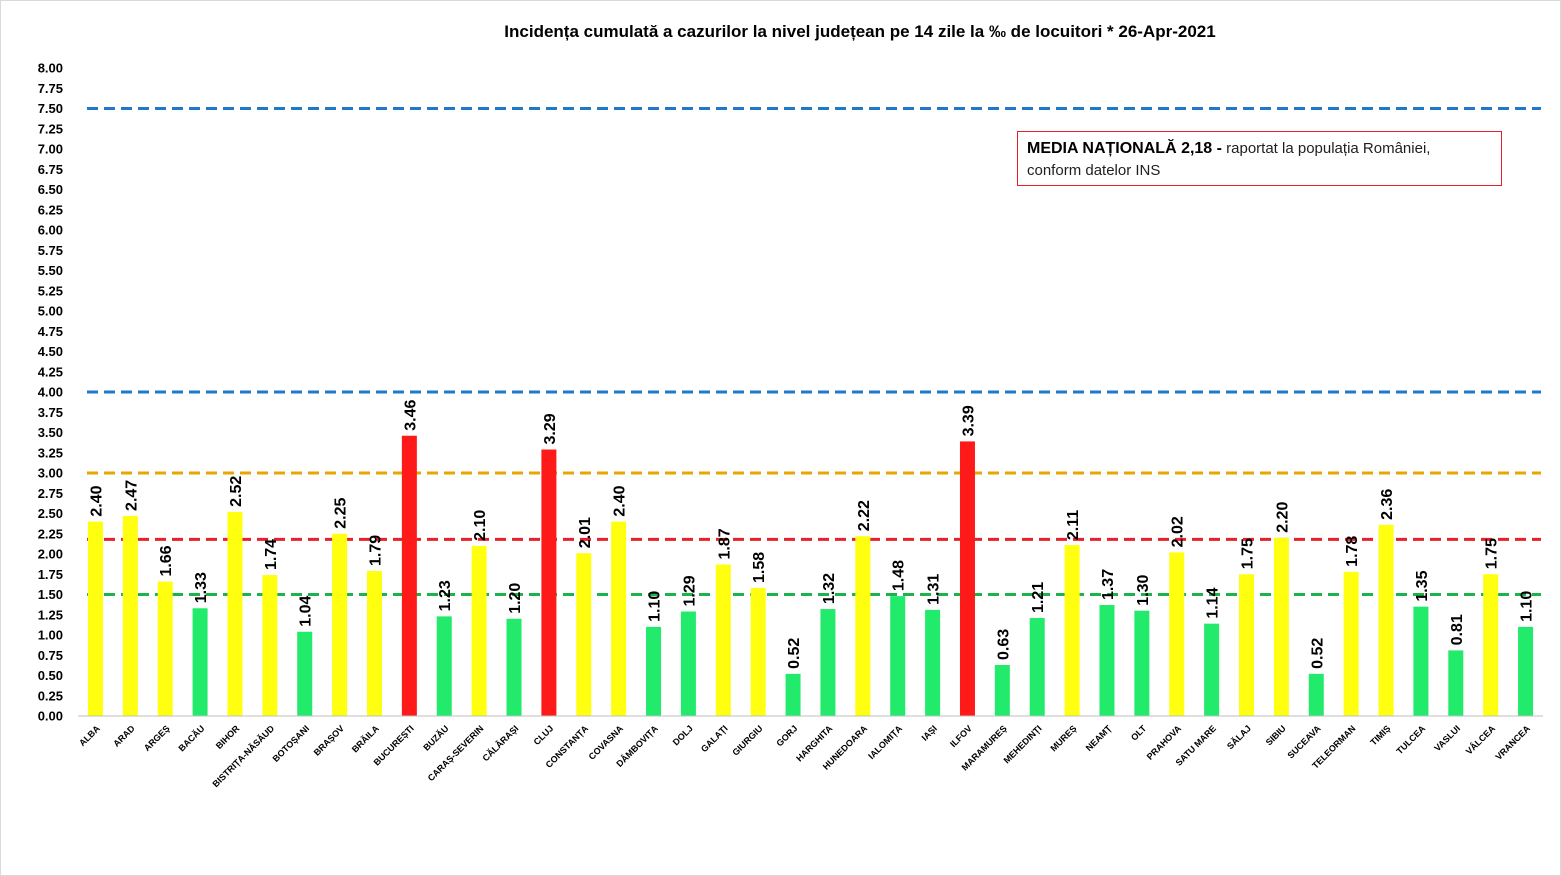  Describe the element at coordinates (50, 290) in the screenshot. I see `y-tick-label: 5.25` at that location.